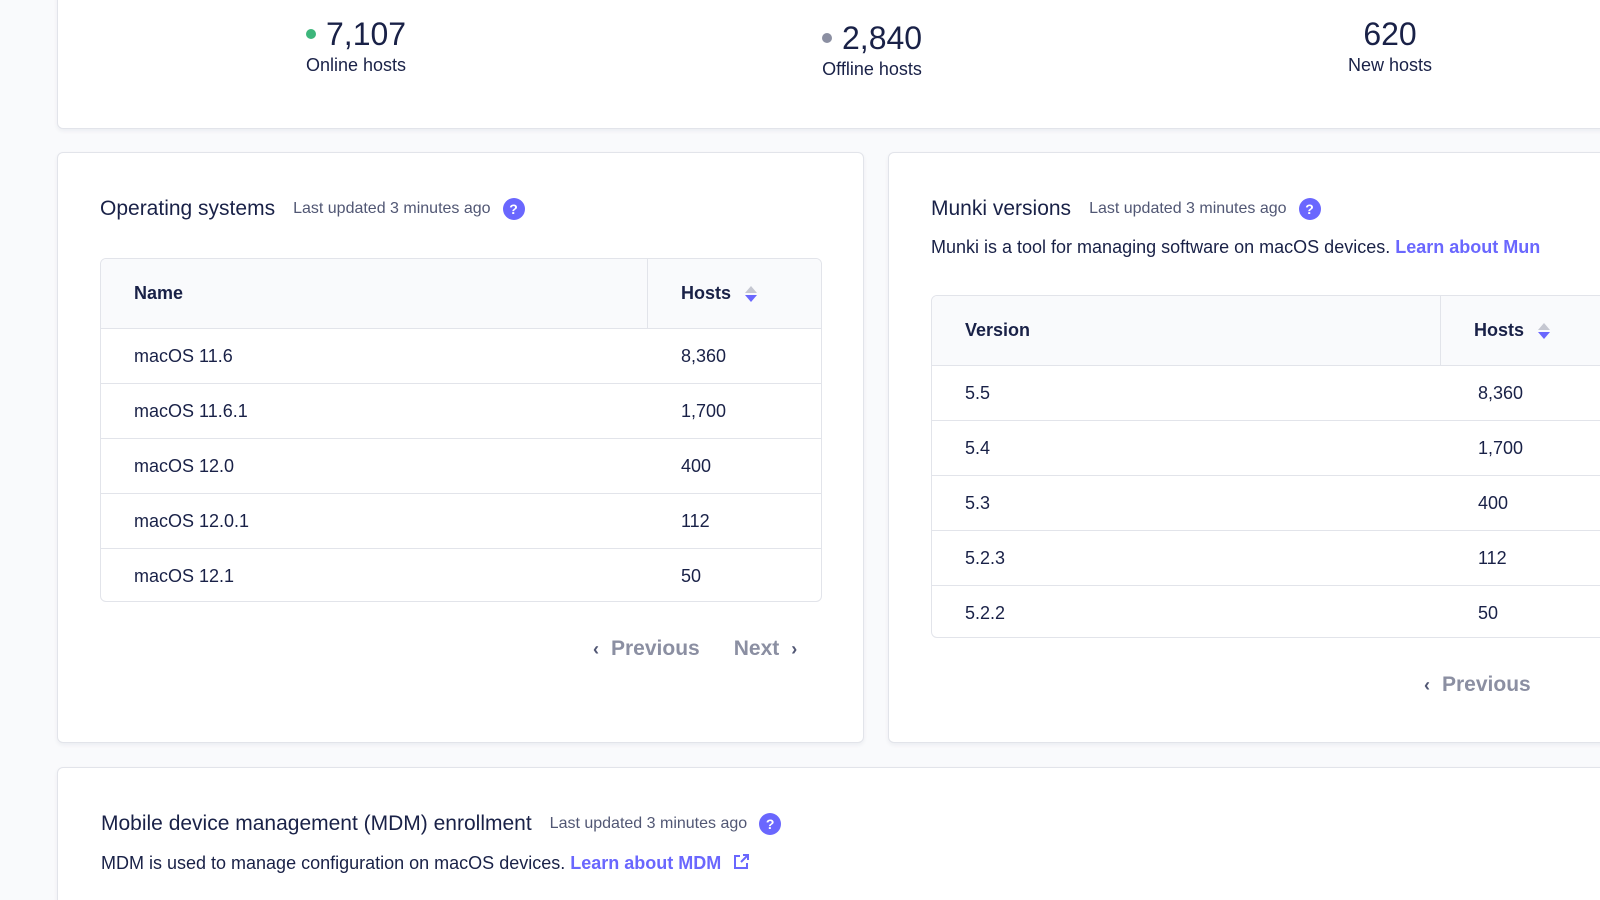 The image size is (1600, 900). I want to click on os-name-cell: macOS 12.0.1, so click(192, 521).